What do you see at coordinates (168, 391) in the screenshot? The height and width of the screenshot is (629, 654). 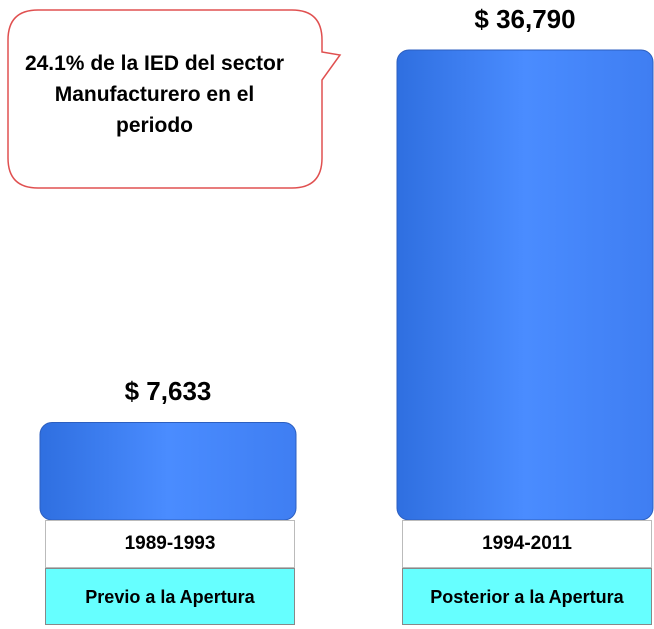 I see `value-label: $ 7,633` at bounding box center [168, 391].